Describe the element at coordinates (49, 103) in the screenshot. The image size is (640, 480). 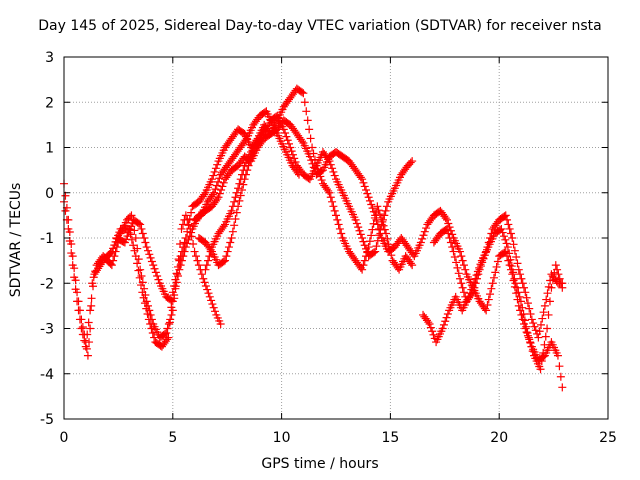
I see `y-tick-label: 2` at that location.